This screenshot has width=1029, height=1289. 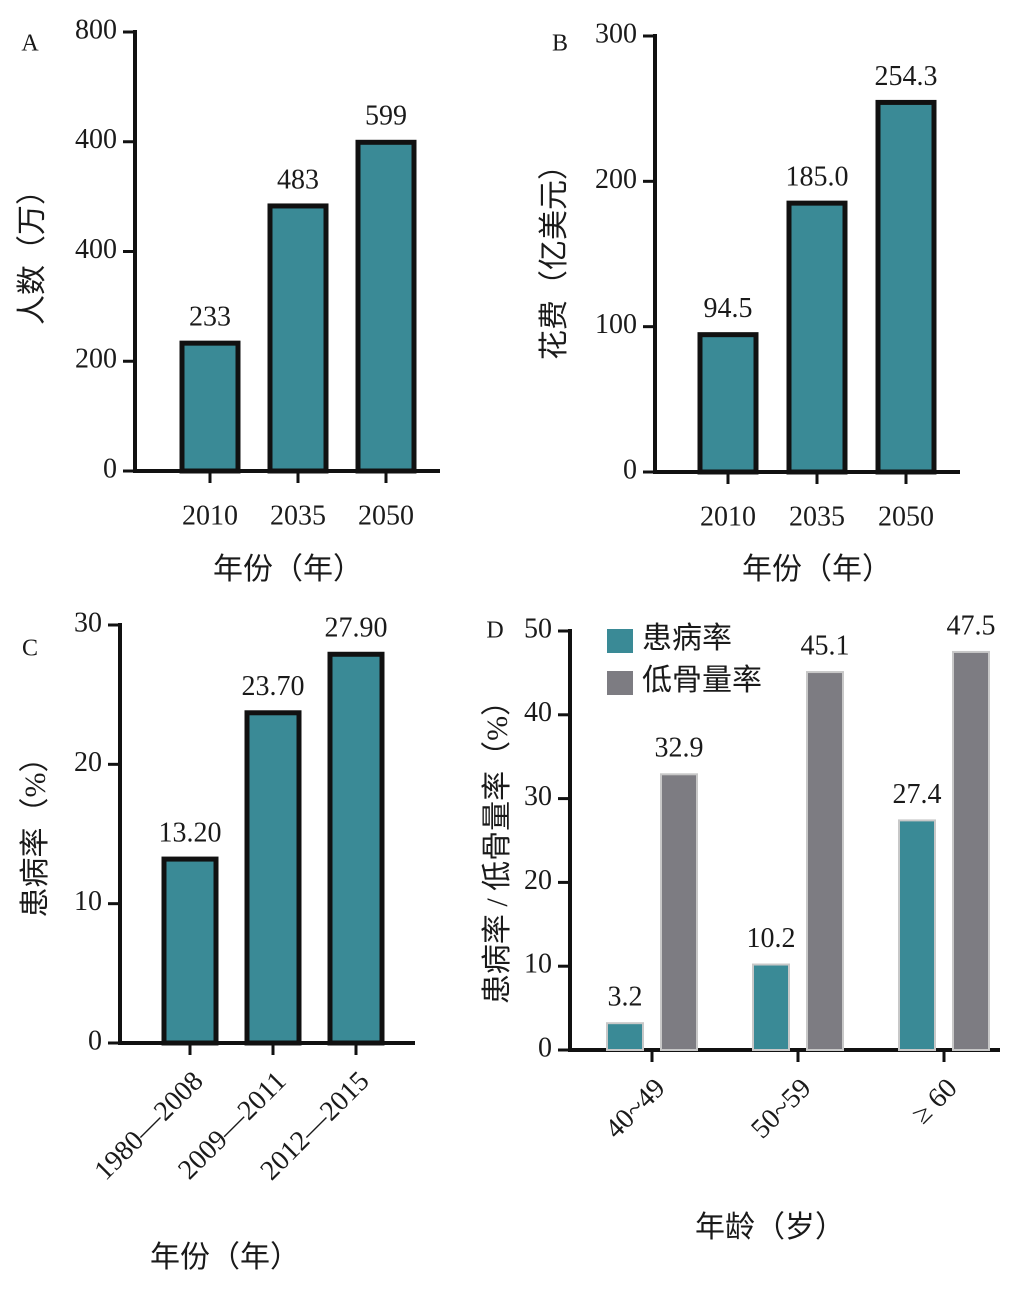 What do you see at coordinates (560, 44) in the screenshot?
I see `panel-letter: B` at bounding box center [560, 44].